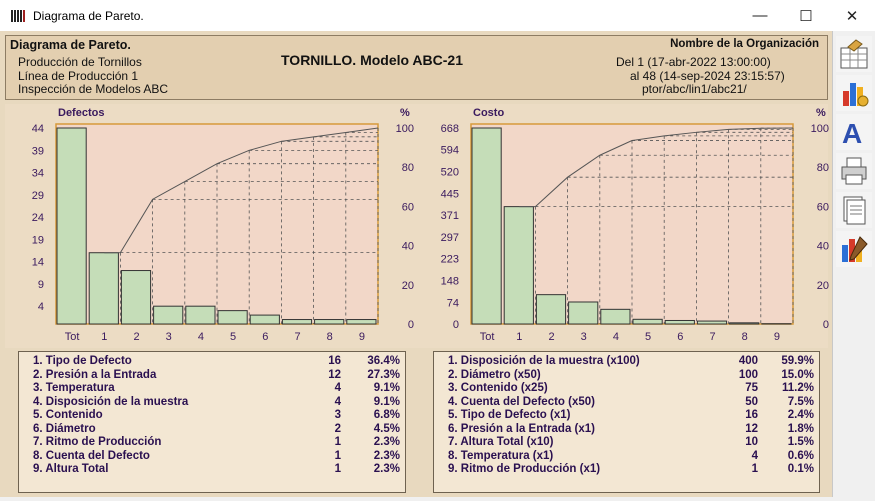 The image size is (875, 501). What do you see at coordinates (751, 388) in the screenshot?
I see `legend-value: 75` at bounding box center [751, 388].